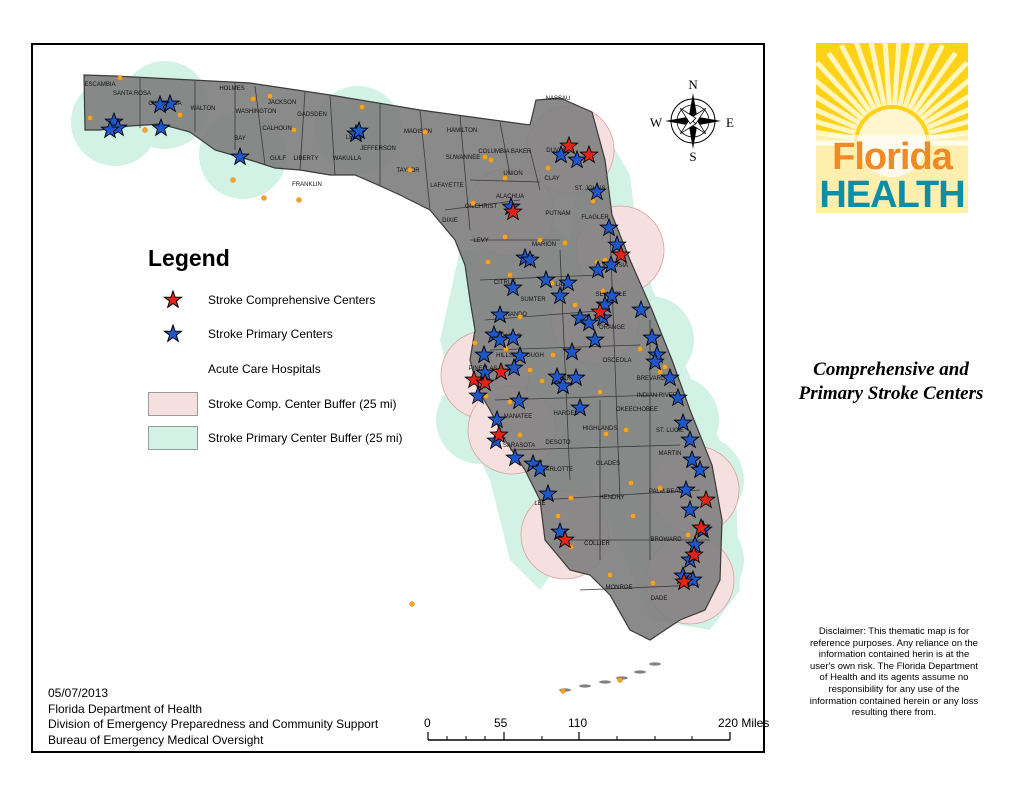 Image resolution: width=1024 pixels, height=791 pixels. What do you see at coordinates (651, 379) in the screenshot?
I see `county-label: BREVARD` at bounding box center [651, 379].